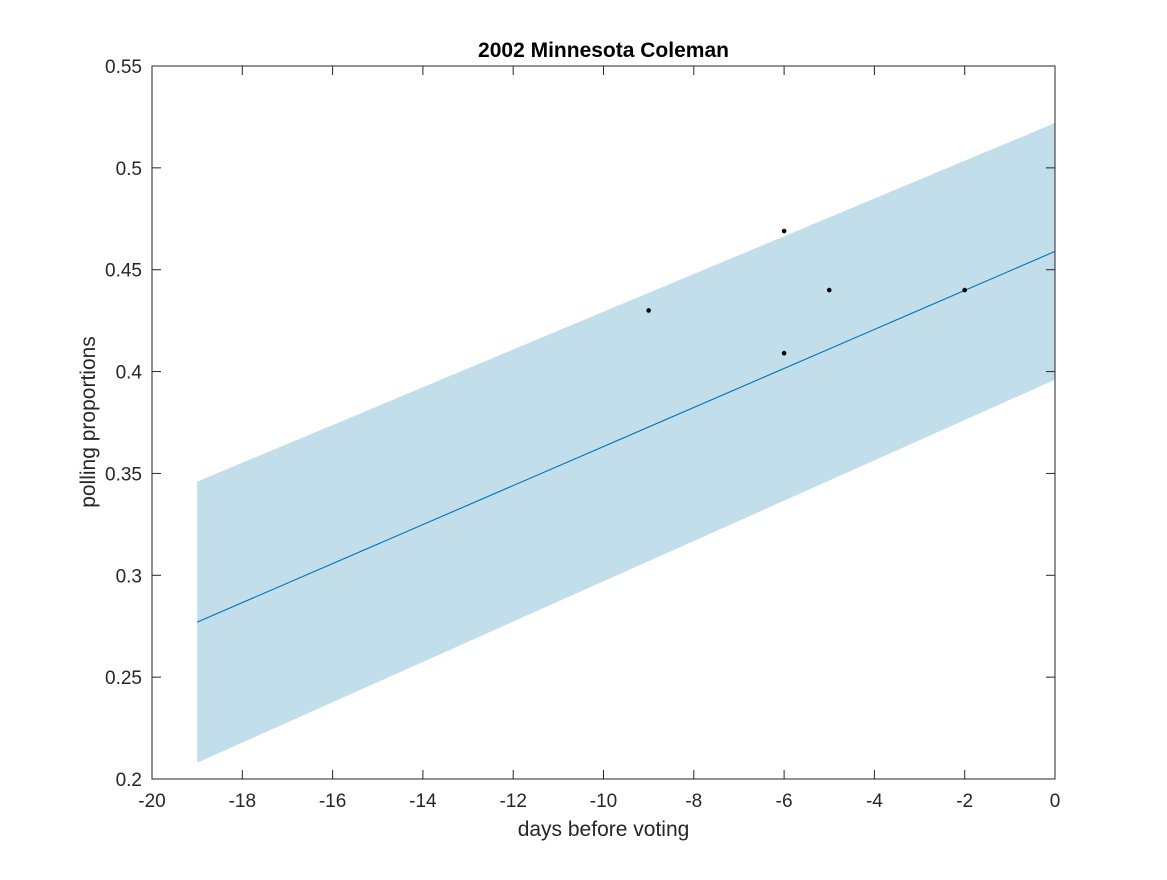  Describe the element at coordinates (874, 801) in the screenshot. I see `x-tick-label: -4` at that location.